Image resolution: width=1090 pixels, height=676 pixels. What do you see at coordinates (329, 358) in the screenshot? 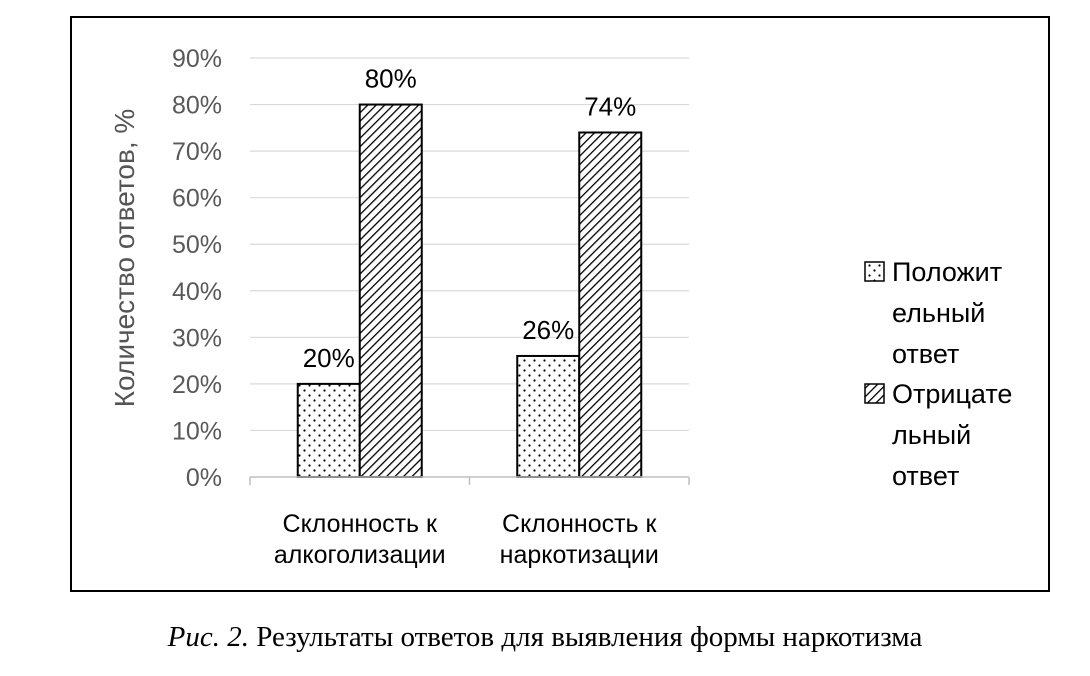
I see `data-label: 20%` at bounding box center [329, 358].